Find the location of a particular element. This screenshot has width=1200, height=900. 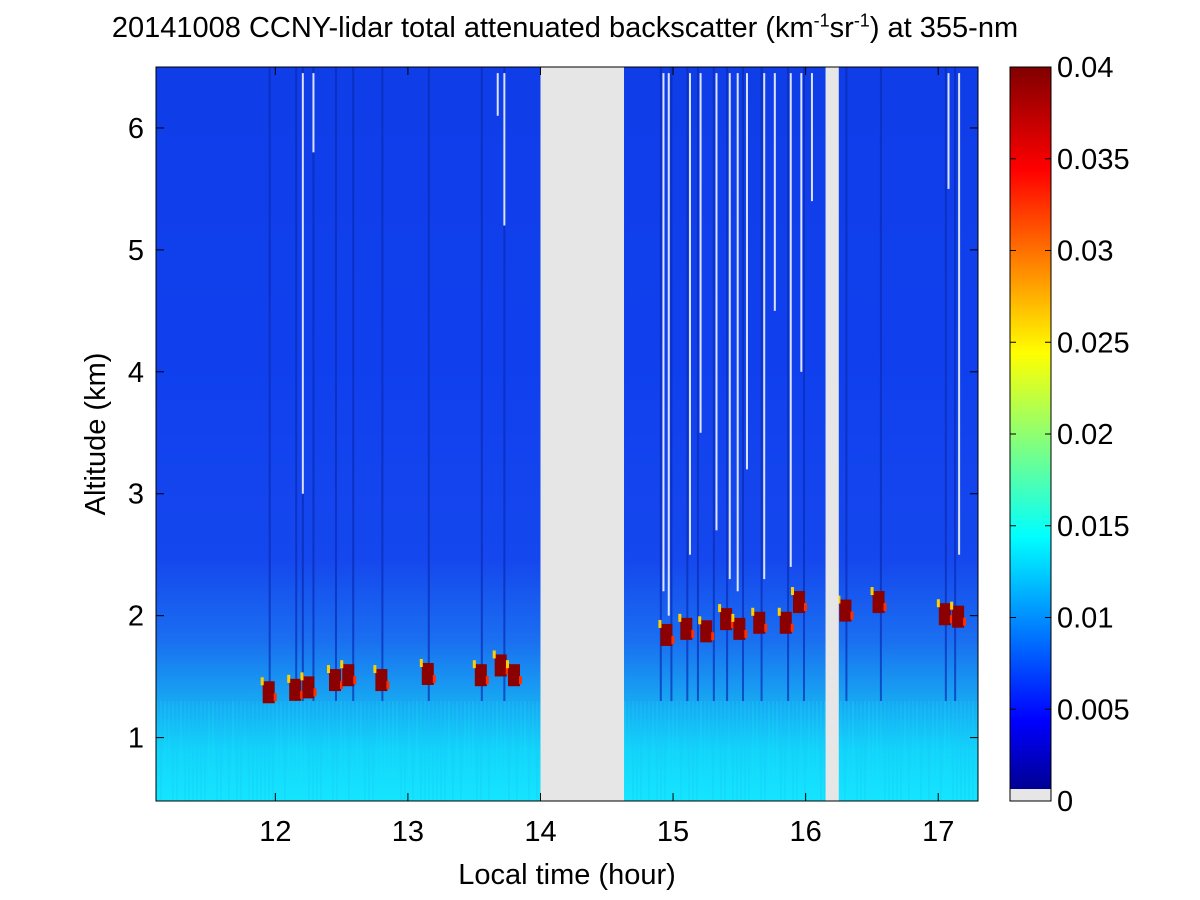

chart-title-sup-2: -1 is located at coordinates (861, 20).